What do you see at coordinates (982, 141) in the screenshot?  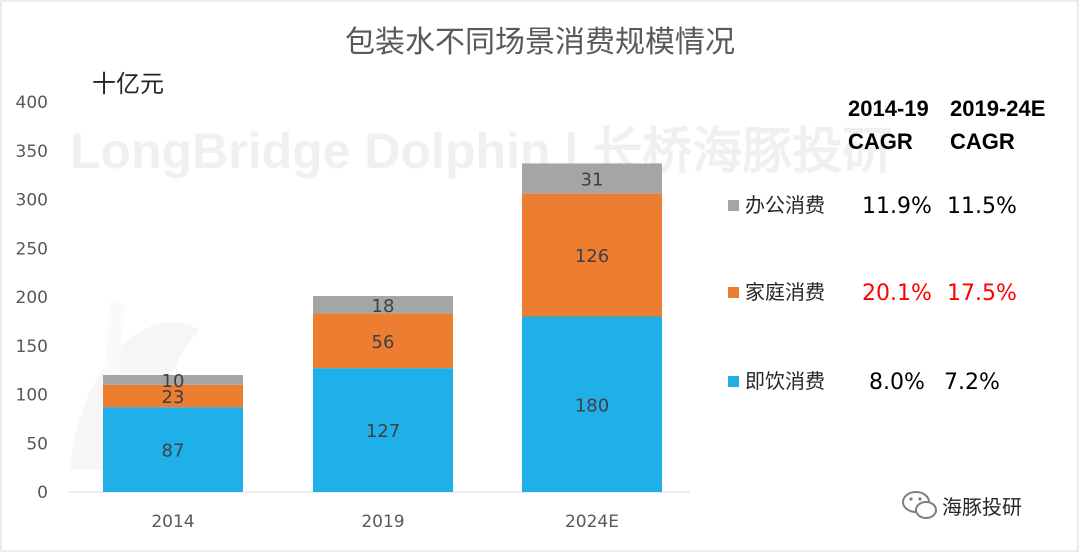 I see `cagr-header-2-line-2: CAGR` at bounding box center [982, 141].